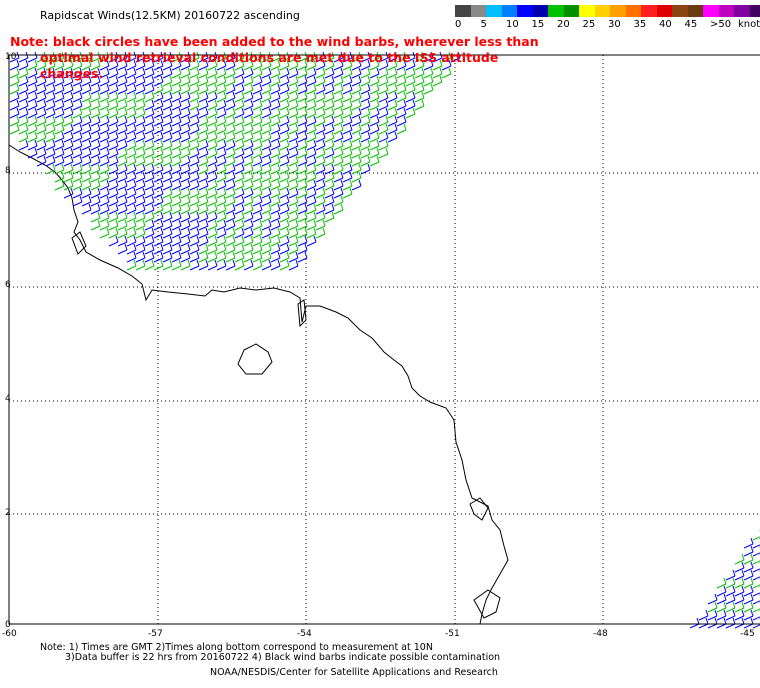 This screenshot has height=688, width=760. Describe the element at coordinates (155, 634) in the screenshot. I see `x-tick-label: -57` at that location.